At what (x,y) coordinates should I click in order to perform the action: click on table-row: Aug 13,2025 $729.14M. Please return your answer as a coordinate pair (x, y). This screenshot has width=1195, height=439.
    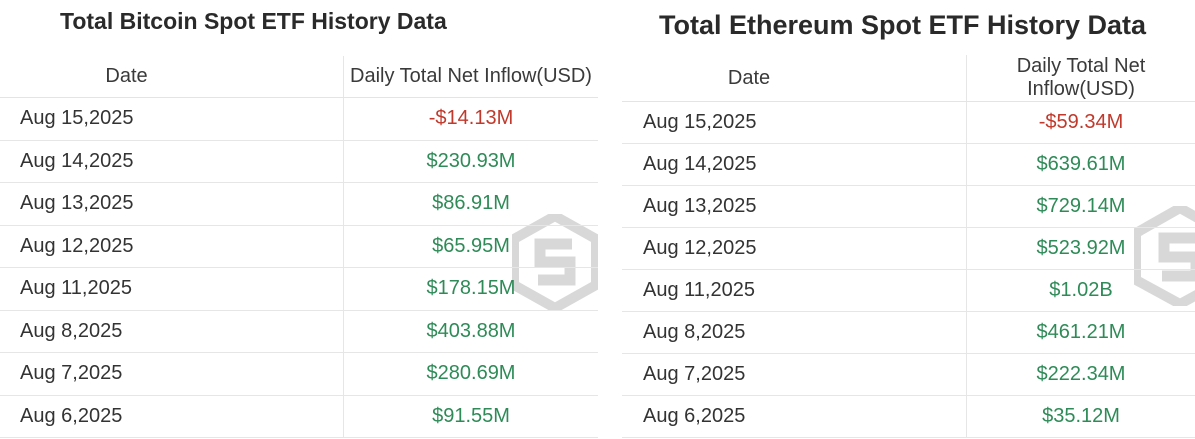
    Looking at the image, I should click on (908, 206).